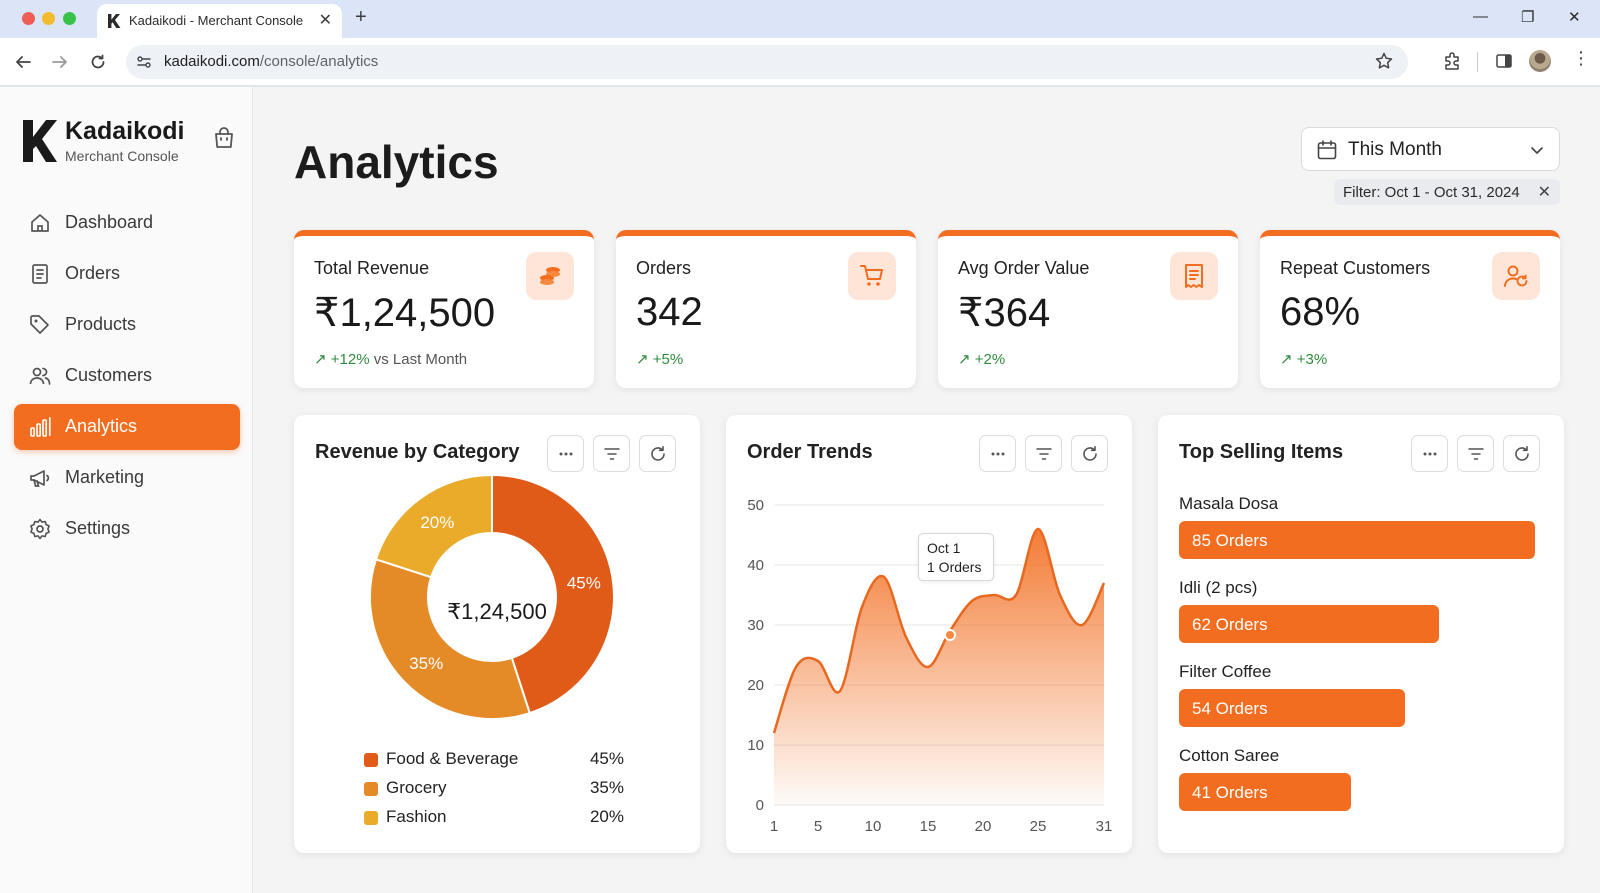 The image size is (1600, 893). I want to click on forward-arrow-icon, so click(60, 62).